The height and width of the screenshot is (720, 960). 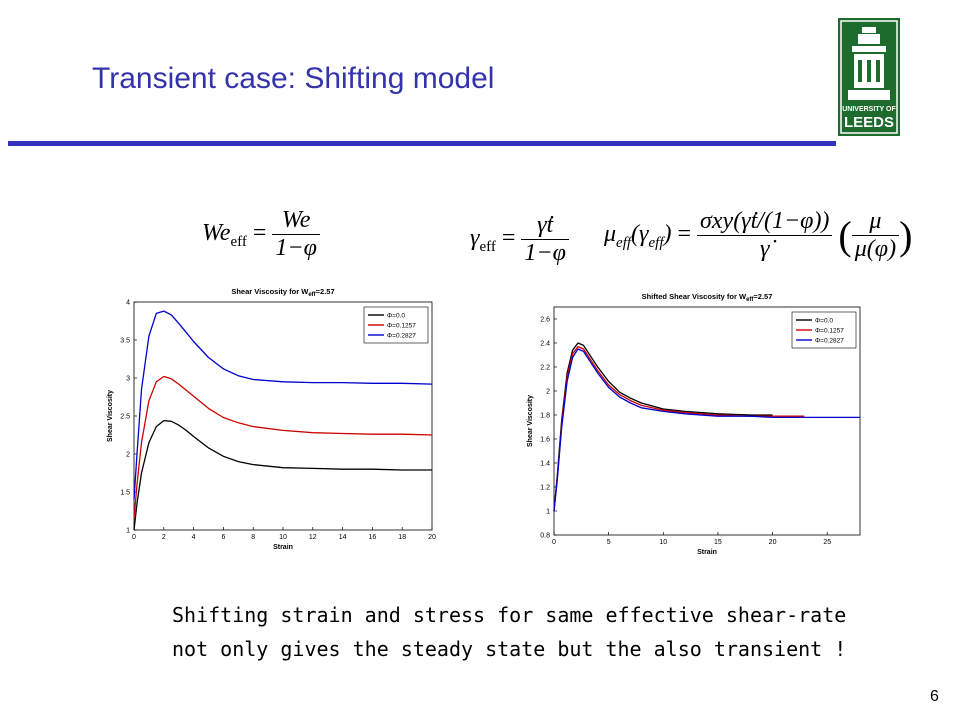 I want to click on plot-area, so click(x=707, y=421).